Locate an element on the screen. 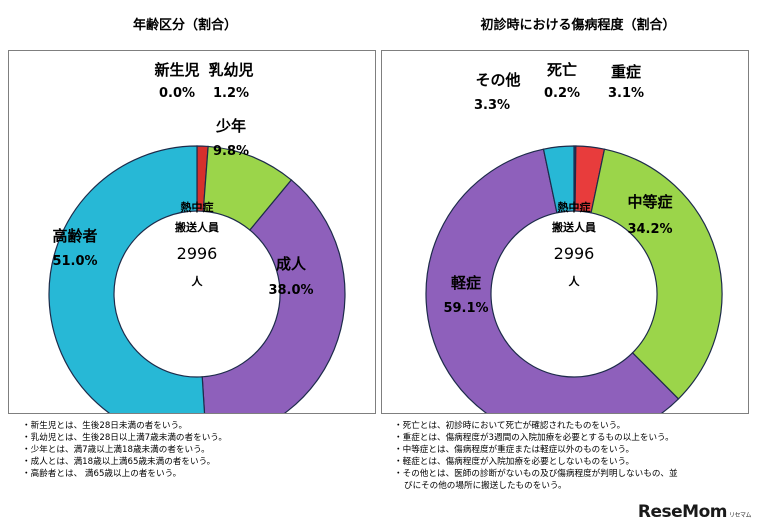 The image size is (761, 530). logo-subtext: リセマム is located at coordinates (740, 515).